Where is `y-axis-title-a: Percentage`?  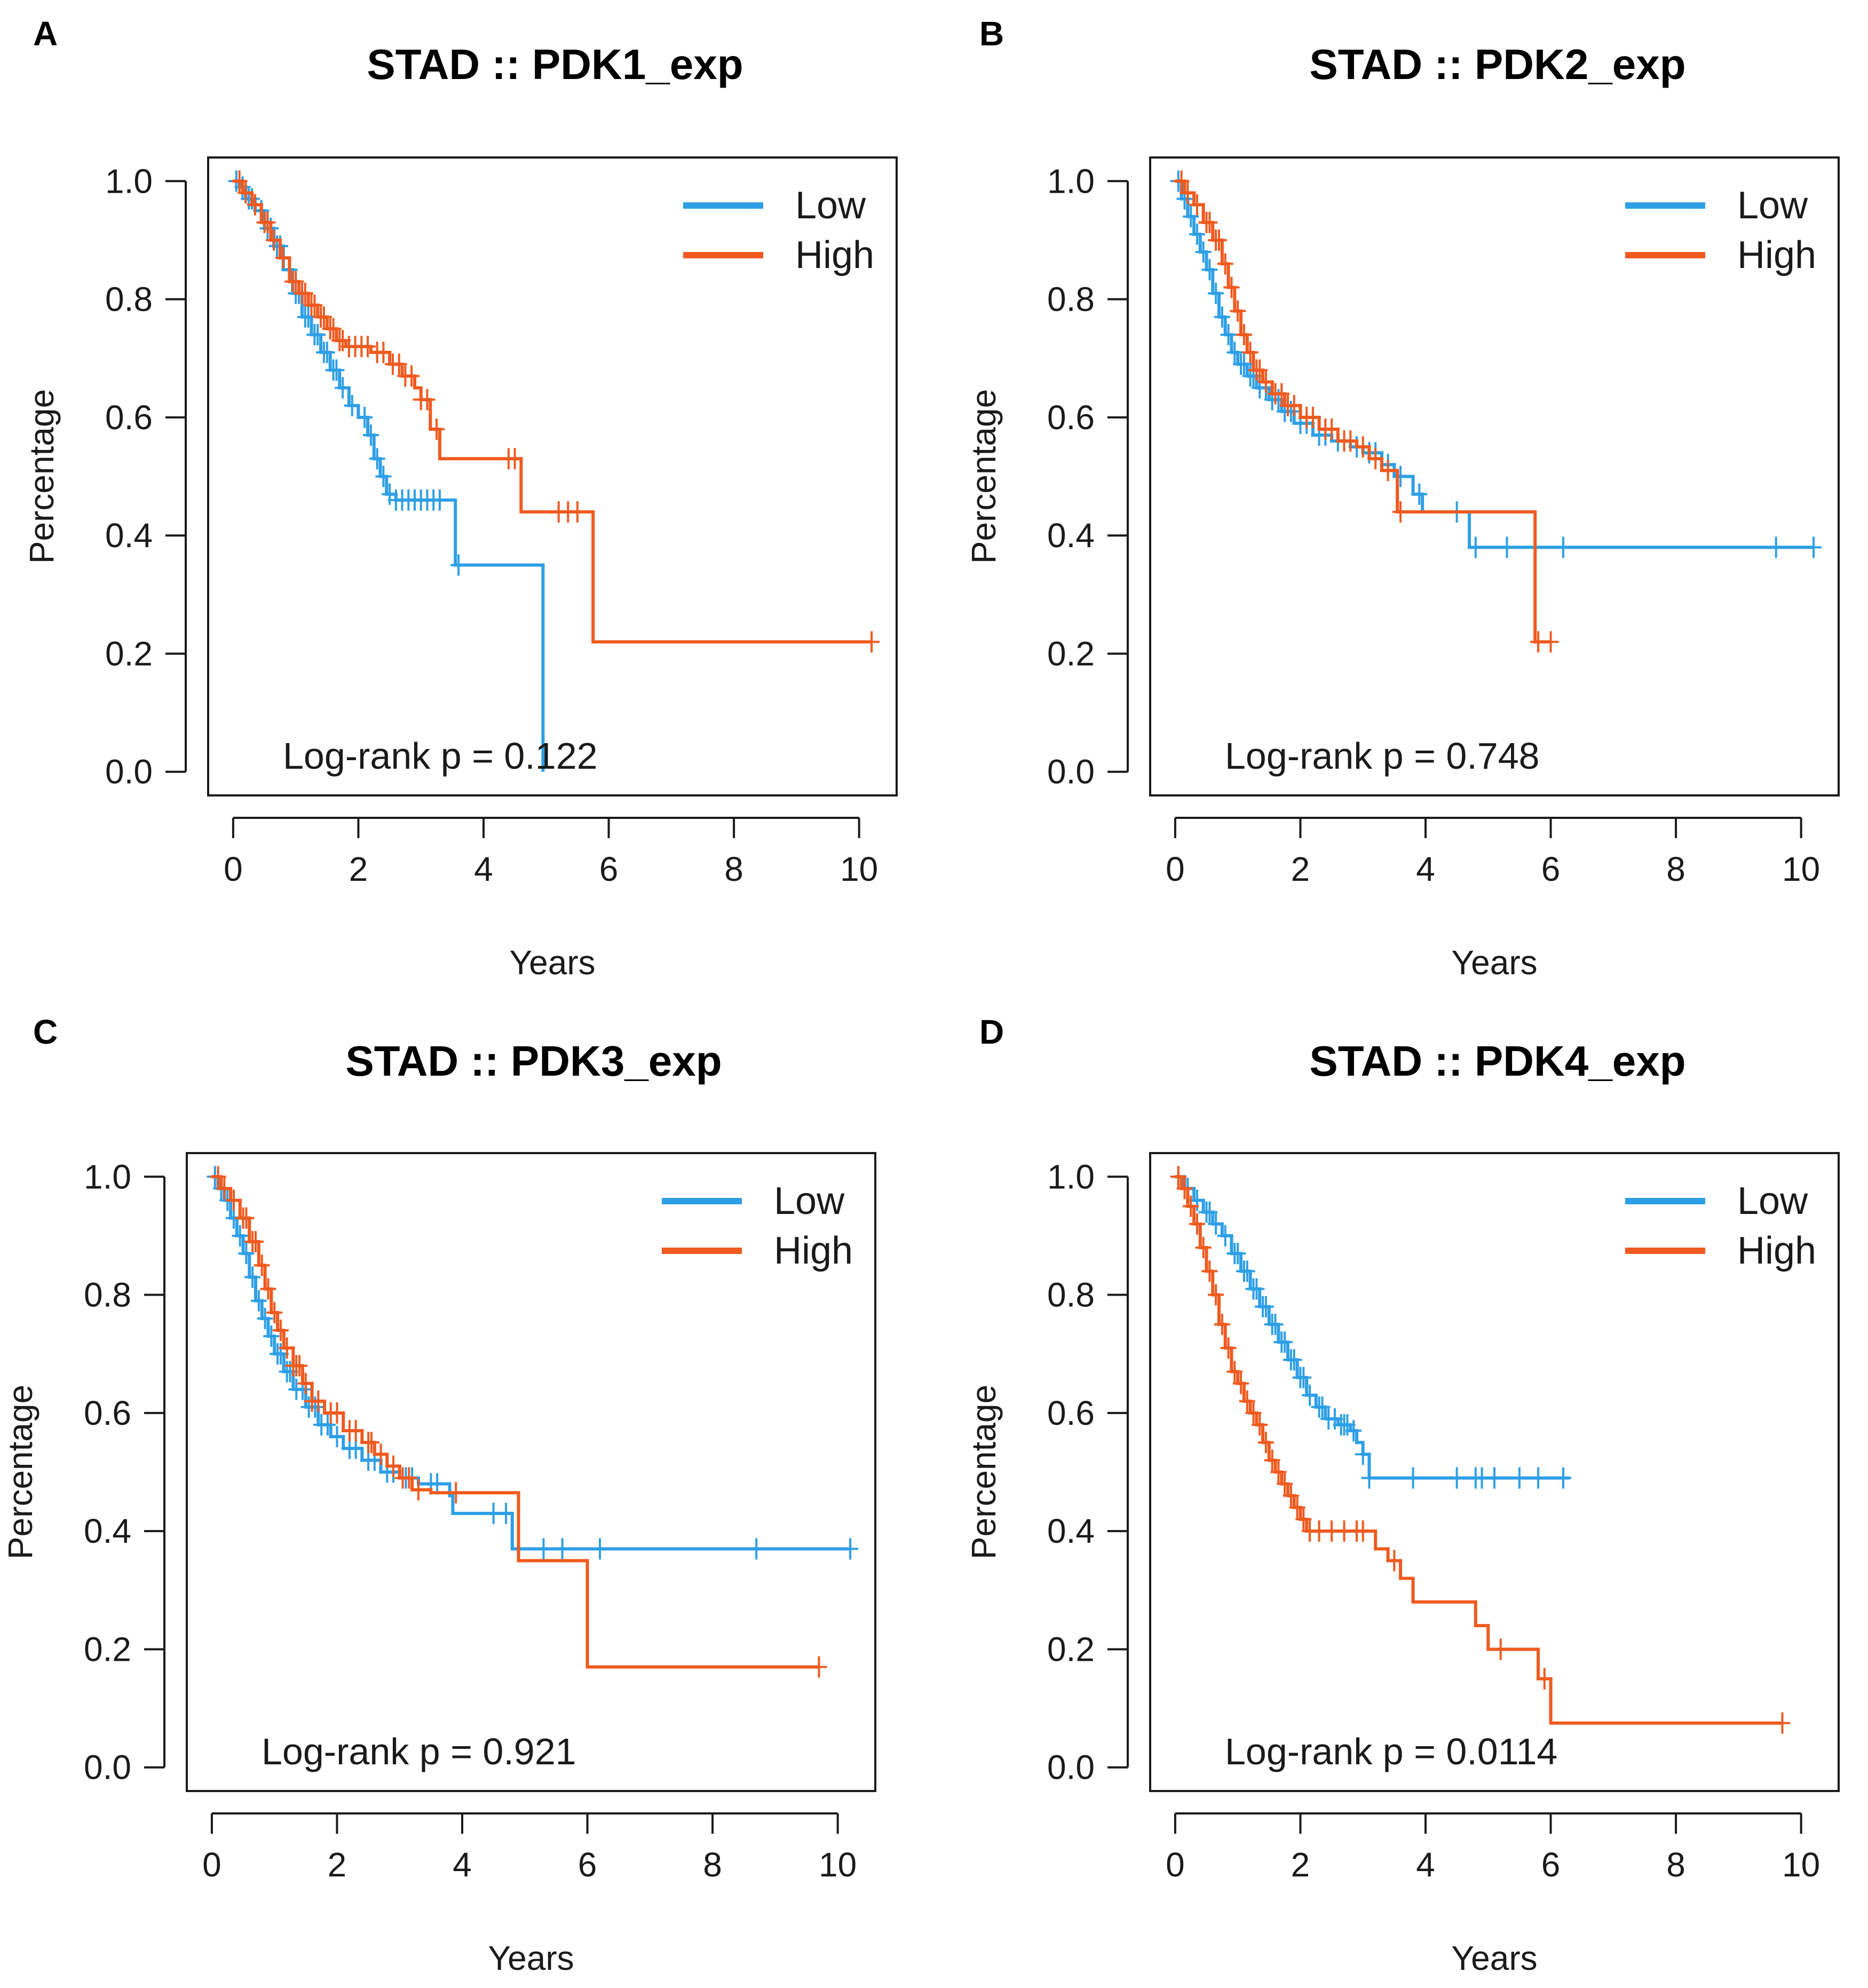
y-axis-title-a: Percentage is located at coordinates (41, 476).